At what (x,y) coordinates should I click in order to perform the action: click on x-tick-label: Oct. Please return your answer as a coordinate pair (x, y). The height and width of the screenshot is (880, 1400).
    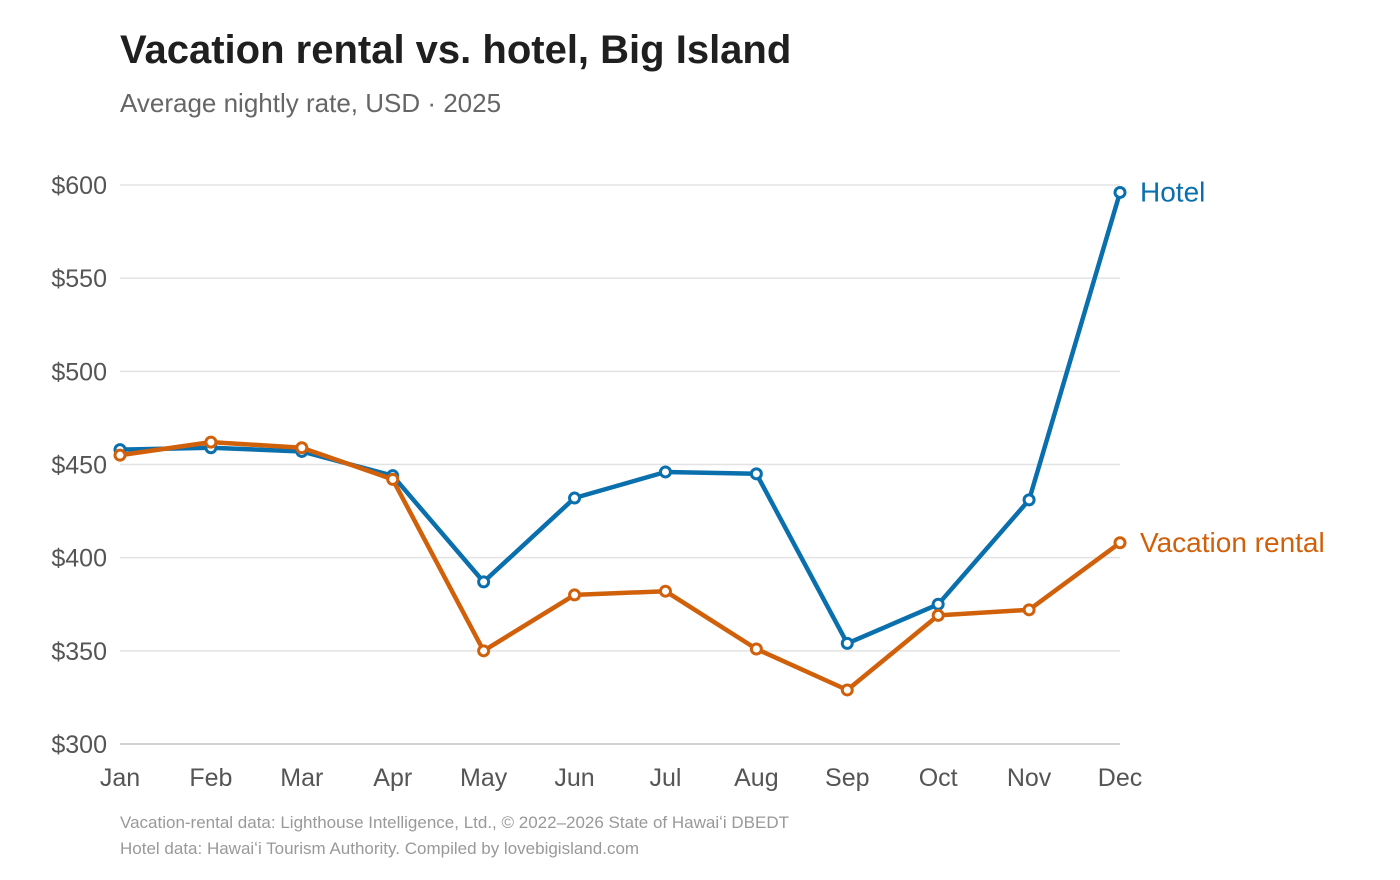
    Looking at the image, I should click on (938, 778).